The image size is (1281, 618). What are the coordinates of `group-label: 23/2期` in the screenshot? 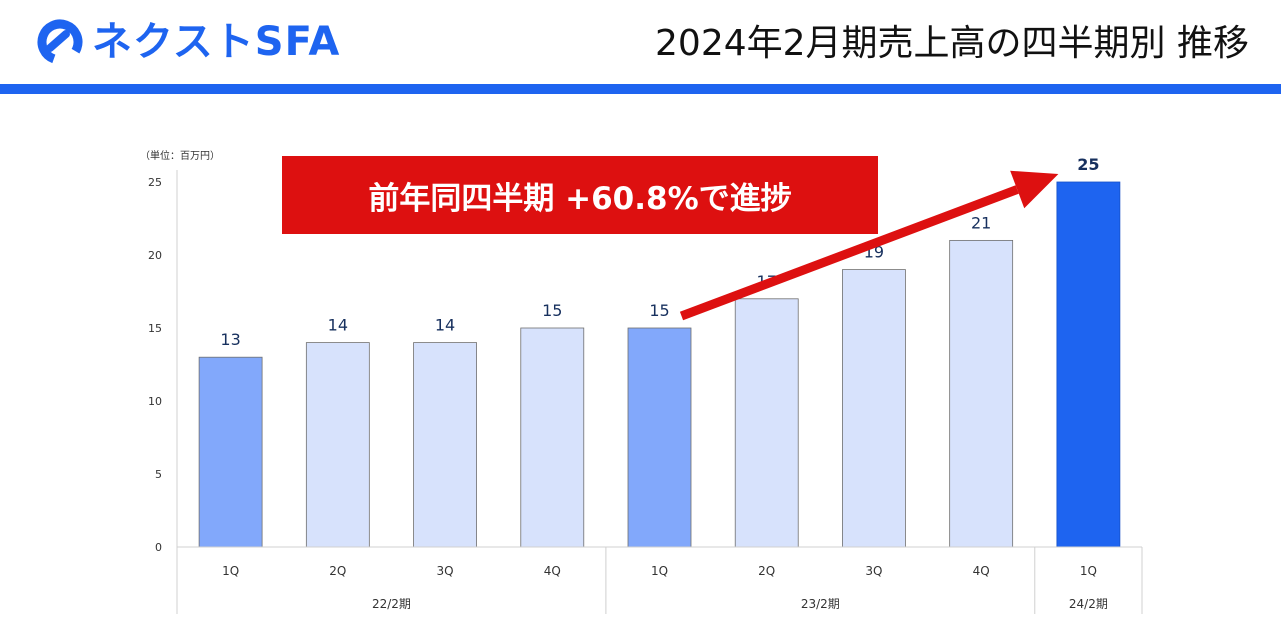 It's located at (820, 604).